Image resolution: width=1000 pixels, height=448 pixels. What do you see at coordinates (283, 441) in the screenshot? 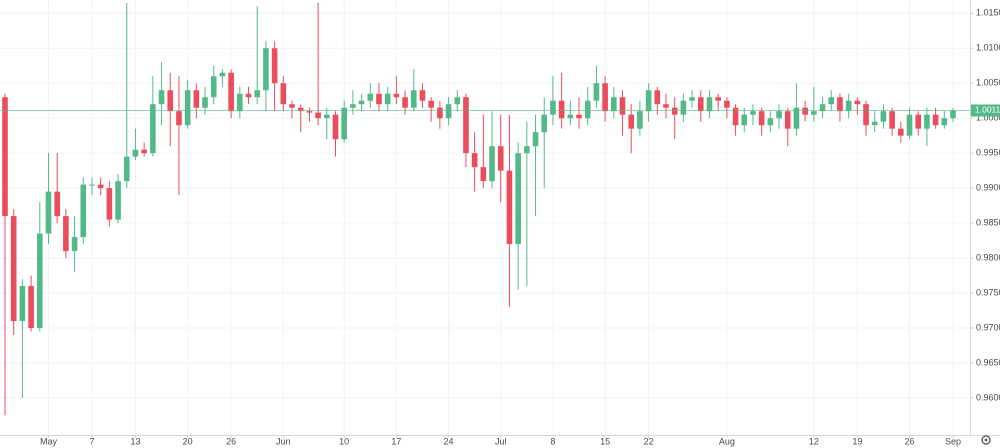
I see `x-tick-label: Jun` at bounding box center [283, 441].